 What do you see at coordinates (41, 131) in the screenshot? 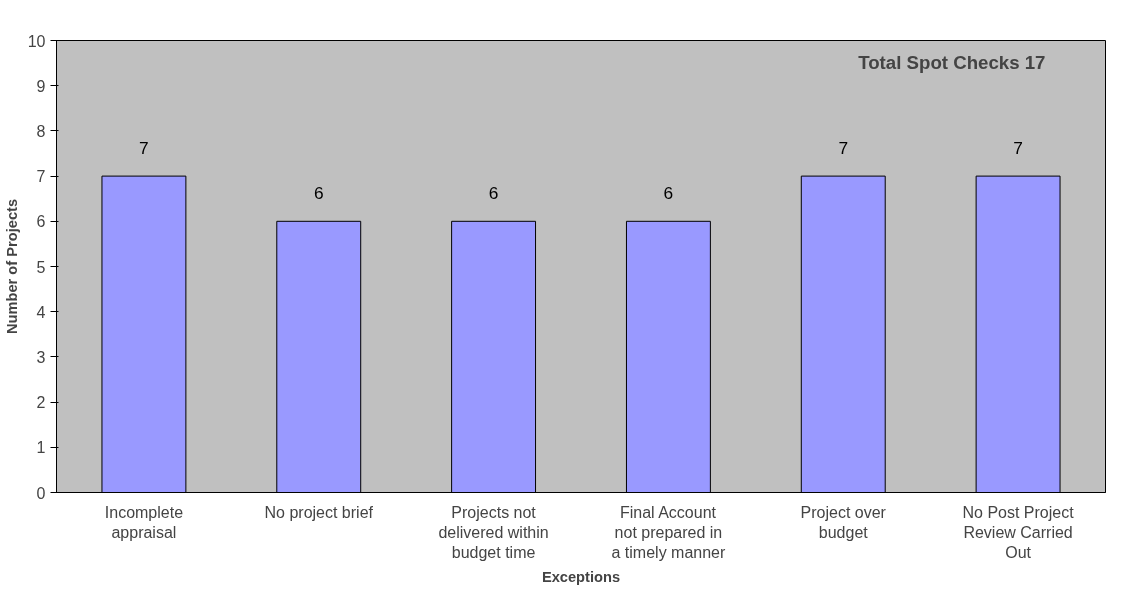
I see `y-tick-label: 8` at bounding box center [41, 131].